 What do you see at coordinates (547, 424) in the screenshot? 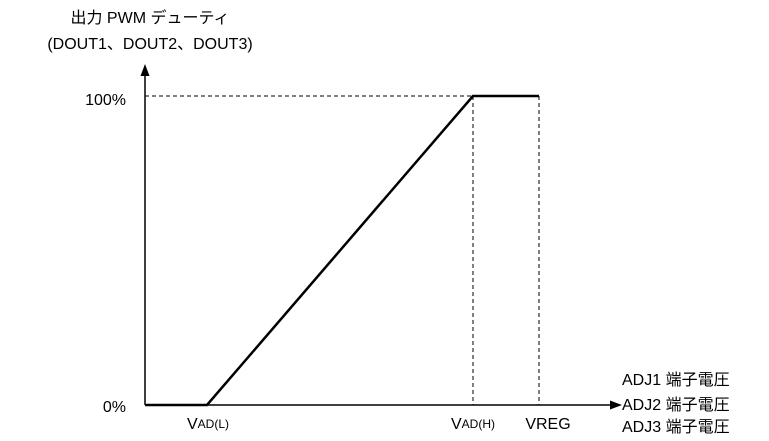
I see `x-label-vreg: VREG` at bounding box center [547, 424].